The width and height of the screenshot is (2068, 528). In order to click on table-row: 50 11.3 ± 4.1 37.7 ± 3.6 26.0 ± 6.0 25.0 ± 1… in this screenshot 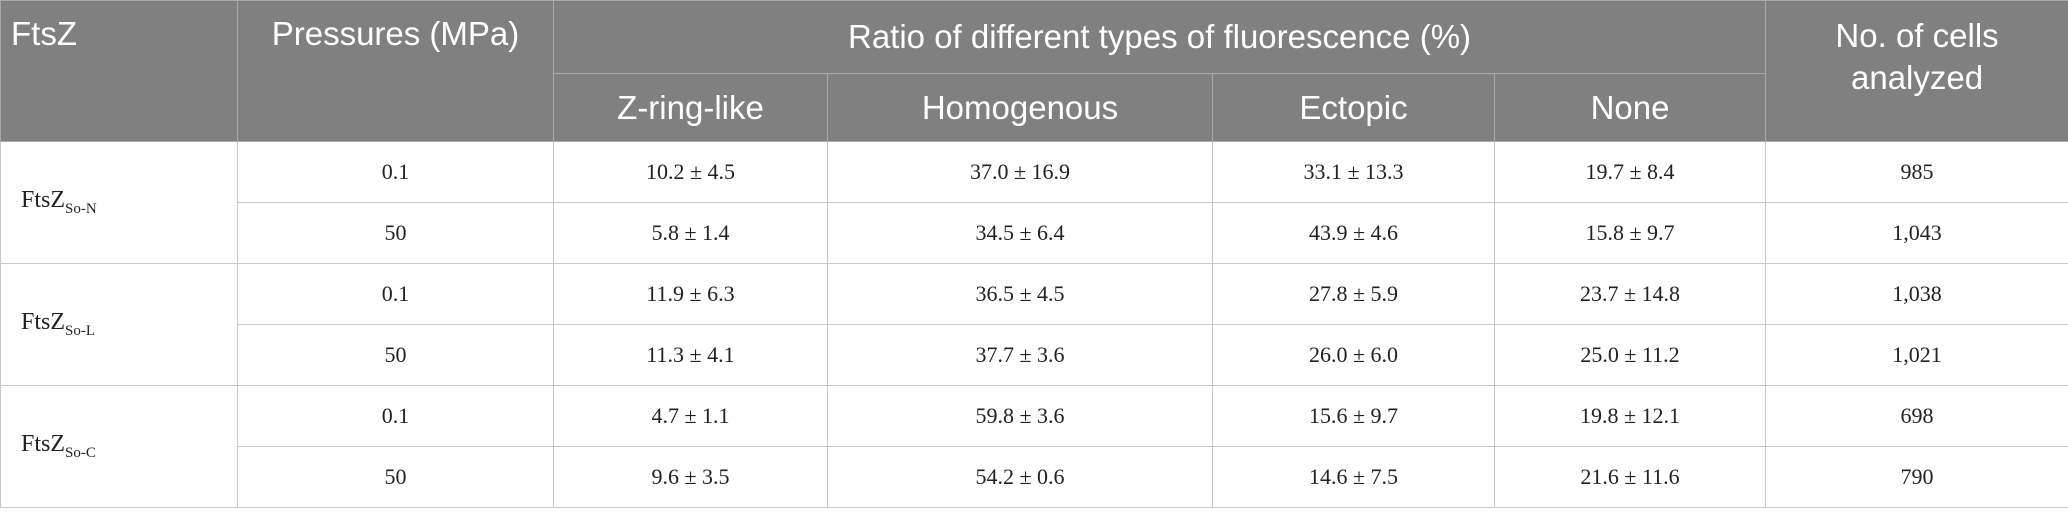, I will do `click(1034, 355)`.